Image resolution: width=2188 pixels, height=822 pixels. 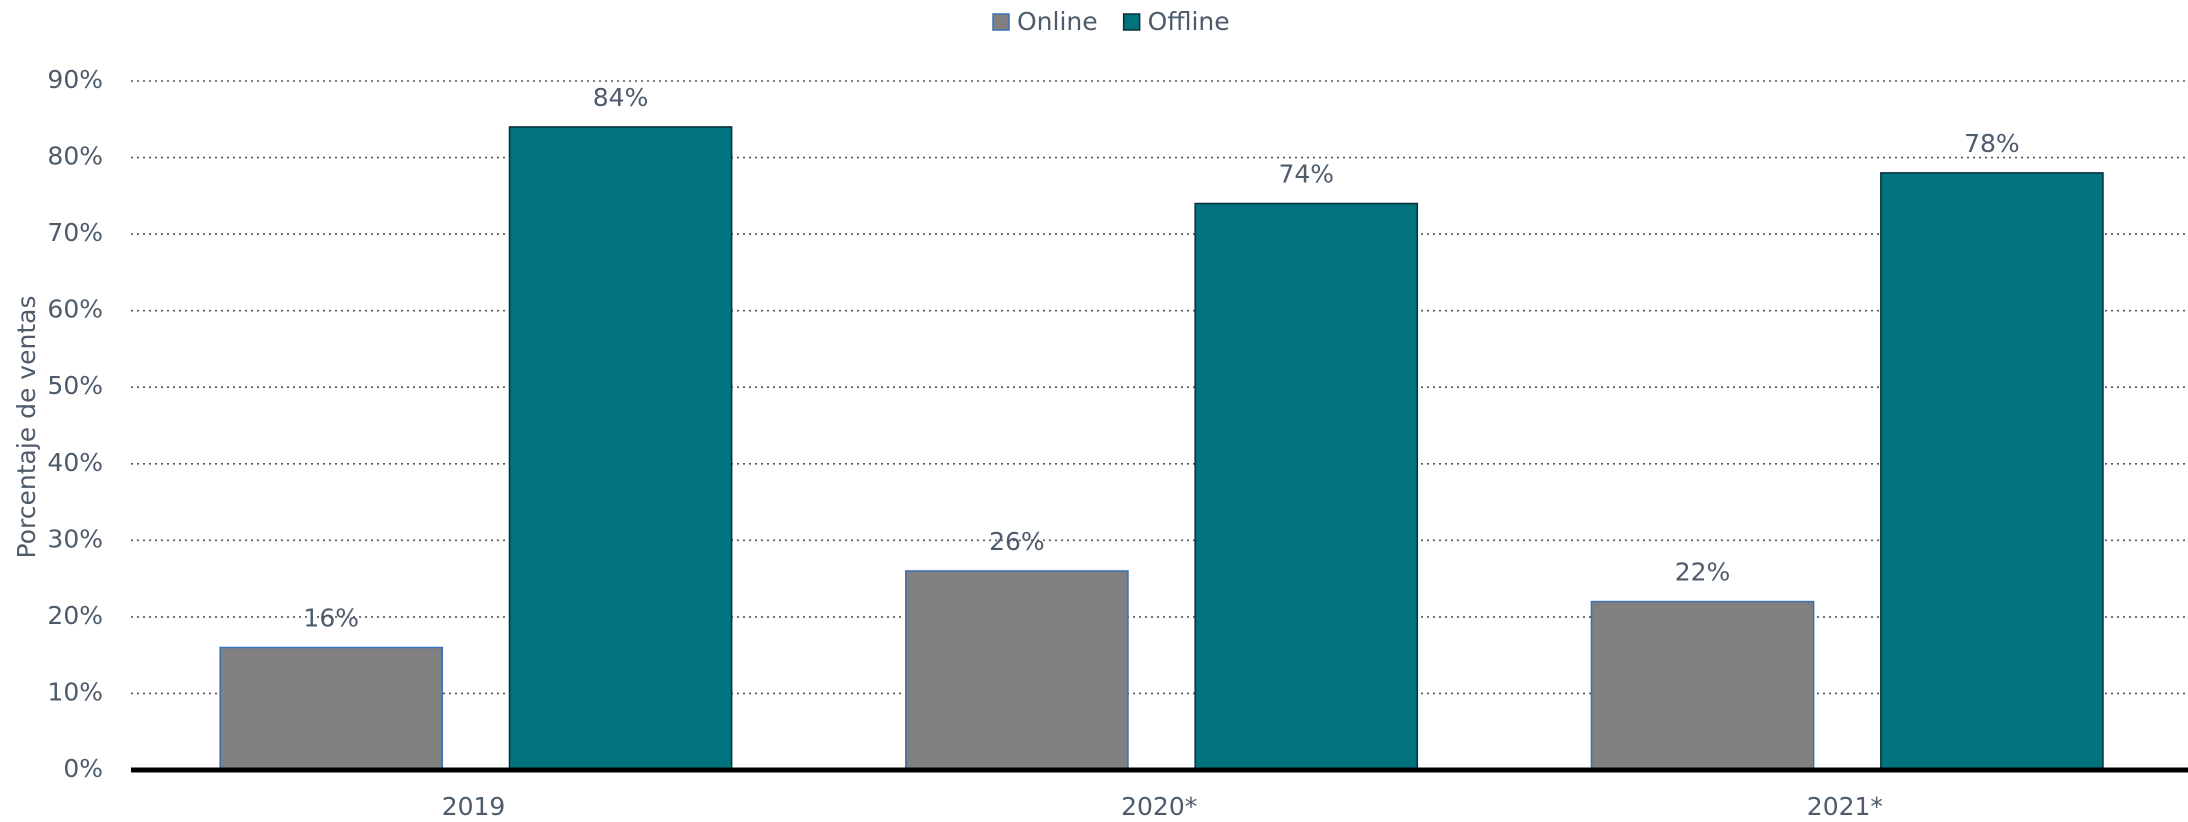 What do you see at coordinates (75, 385) in the screenshot?
I see `y-tick-label: 50%` at bounding box center [75, 385].